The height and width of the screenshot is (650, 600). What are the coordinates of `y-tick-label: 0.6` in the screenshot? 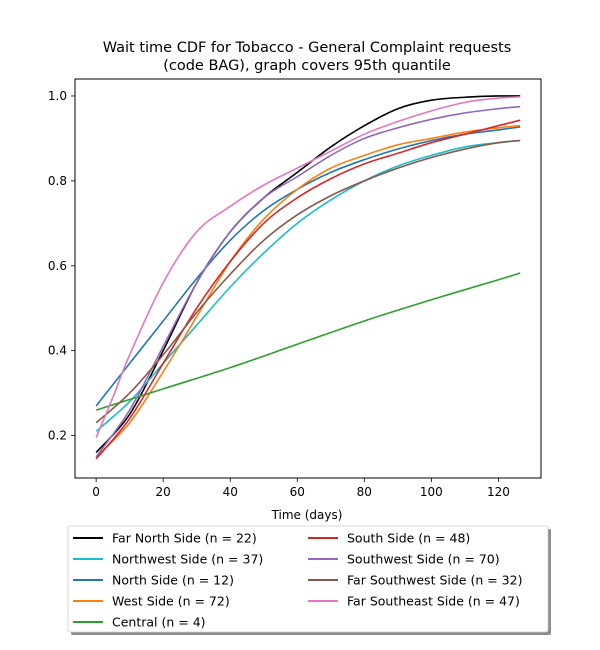 It's located at (57, 266).